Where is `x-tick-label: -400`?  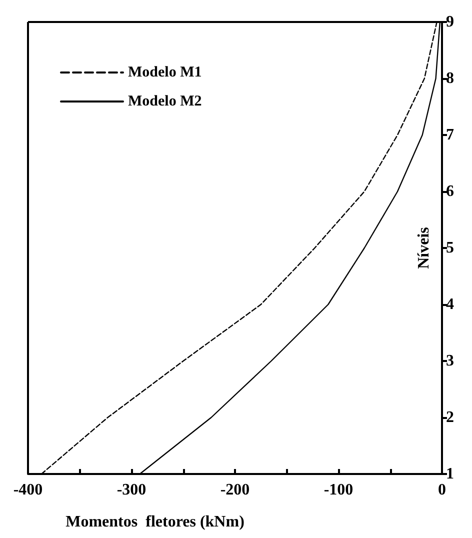
x-tick-label: -400 is located at coordinates (28, 490).